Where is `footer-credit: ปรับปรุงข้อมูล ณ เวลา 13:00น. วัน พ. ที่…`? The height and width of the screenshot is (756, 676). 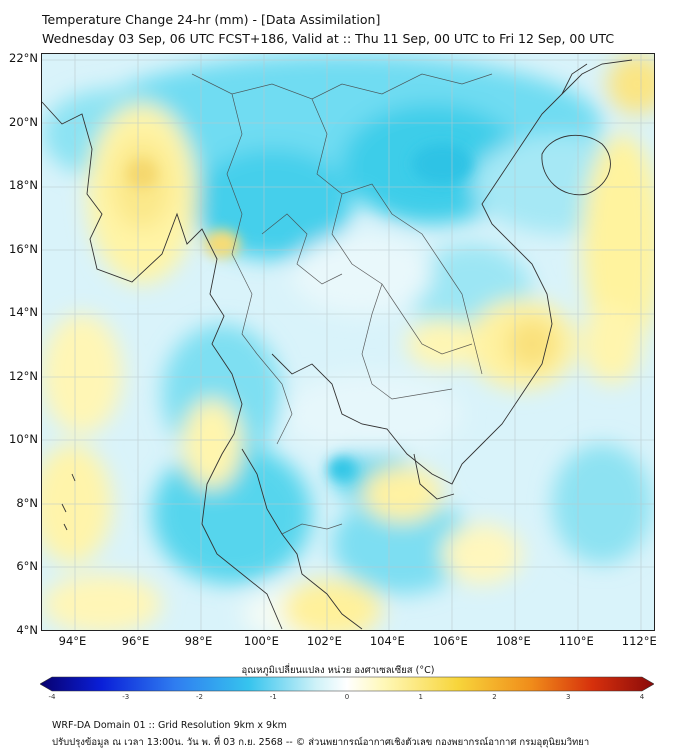
footer-credit: ปรับปรุงข้อมูล ณ เวลา 13:00น. วัน พ. ที่… is located at coordinates (321, 742).